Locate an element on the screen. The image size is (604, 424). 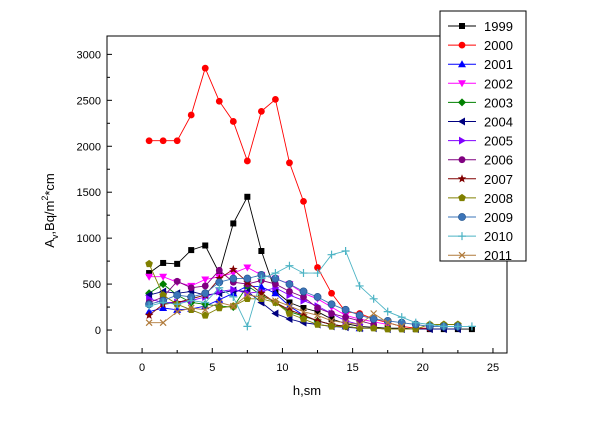
y-tick-label: 1500 is located at coordinates (89, 193).